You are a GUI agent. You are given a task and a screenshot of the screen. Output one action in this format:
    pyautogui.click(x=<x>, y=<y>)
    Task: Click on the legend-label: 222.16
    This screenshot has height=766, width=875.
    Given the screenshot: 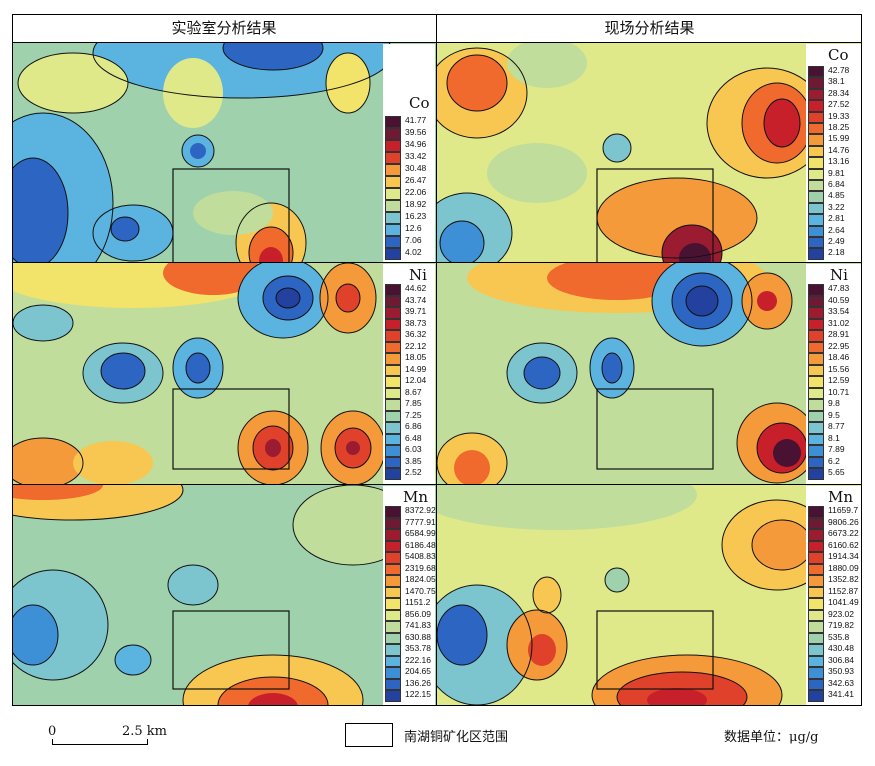 What is the action you would take?
    pyautogui.click(x=418, y=659)
    